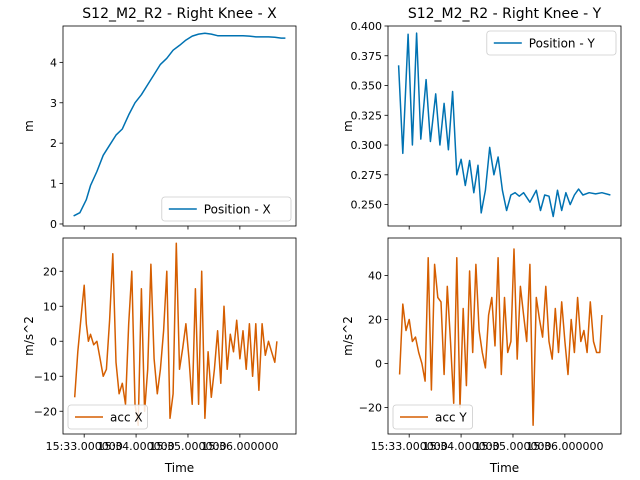 The height and width of the screenshot is (480, 640). Describe the element at coordinates (53, 184) in the screenshot. I see `y-tick-label: 1` at that location.